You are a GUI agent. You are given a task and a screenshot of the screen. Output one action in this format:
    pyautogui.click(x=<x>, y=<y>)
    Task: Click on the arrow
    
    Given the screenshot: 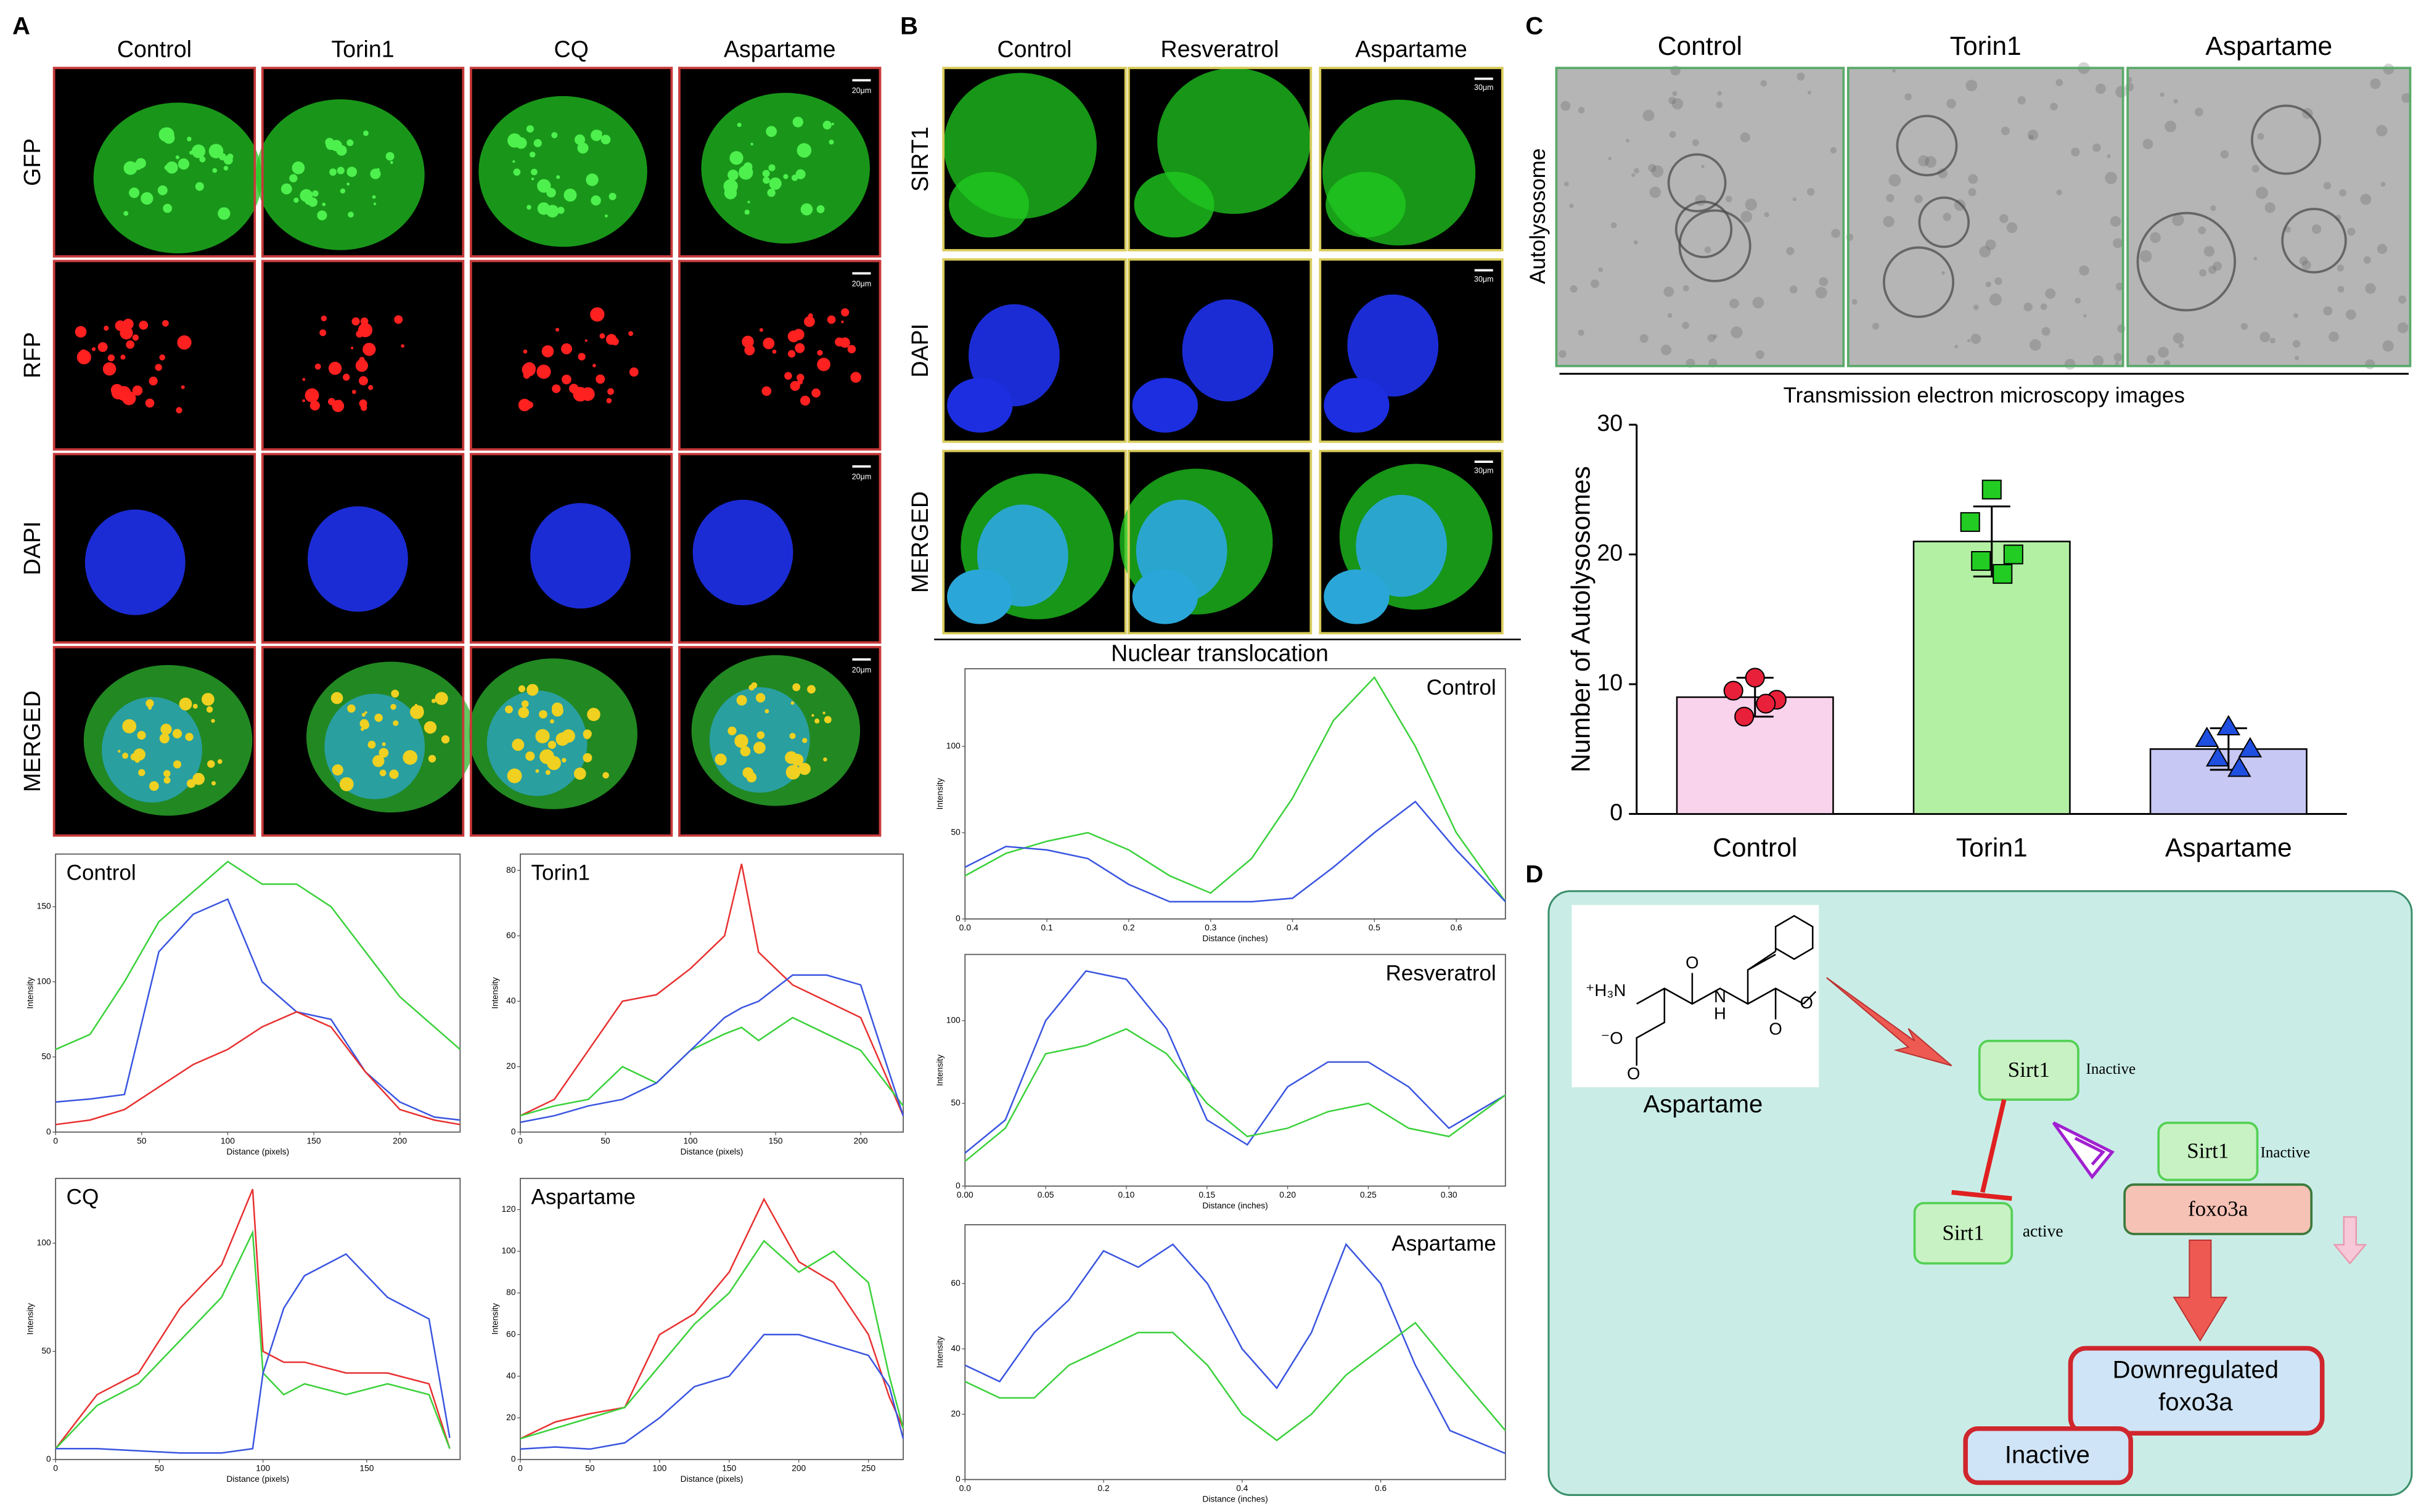 What is the action you would take?
    pyautogui.click(x=2350, y=1240)
    